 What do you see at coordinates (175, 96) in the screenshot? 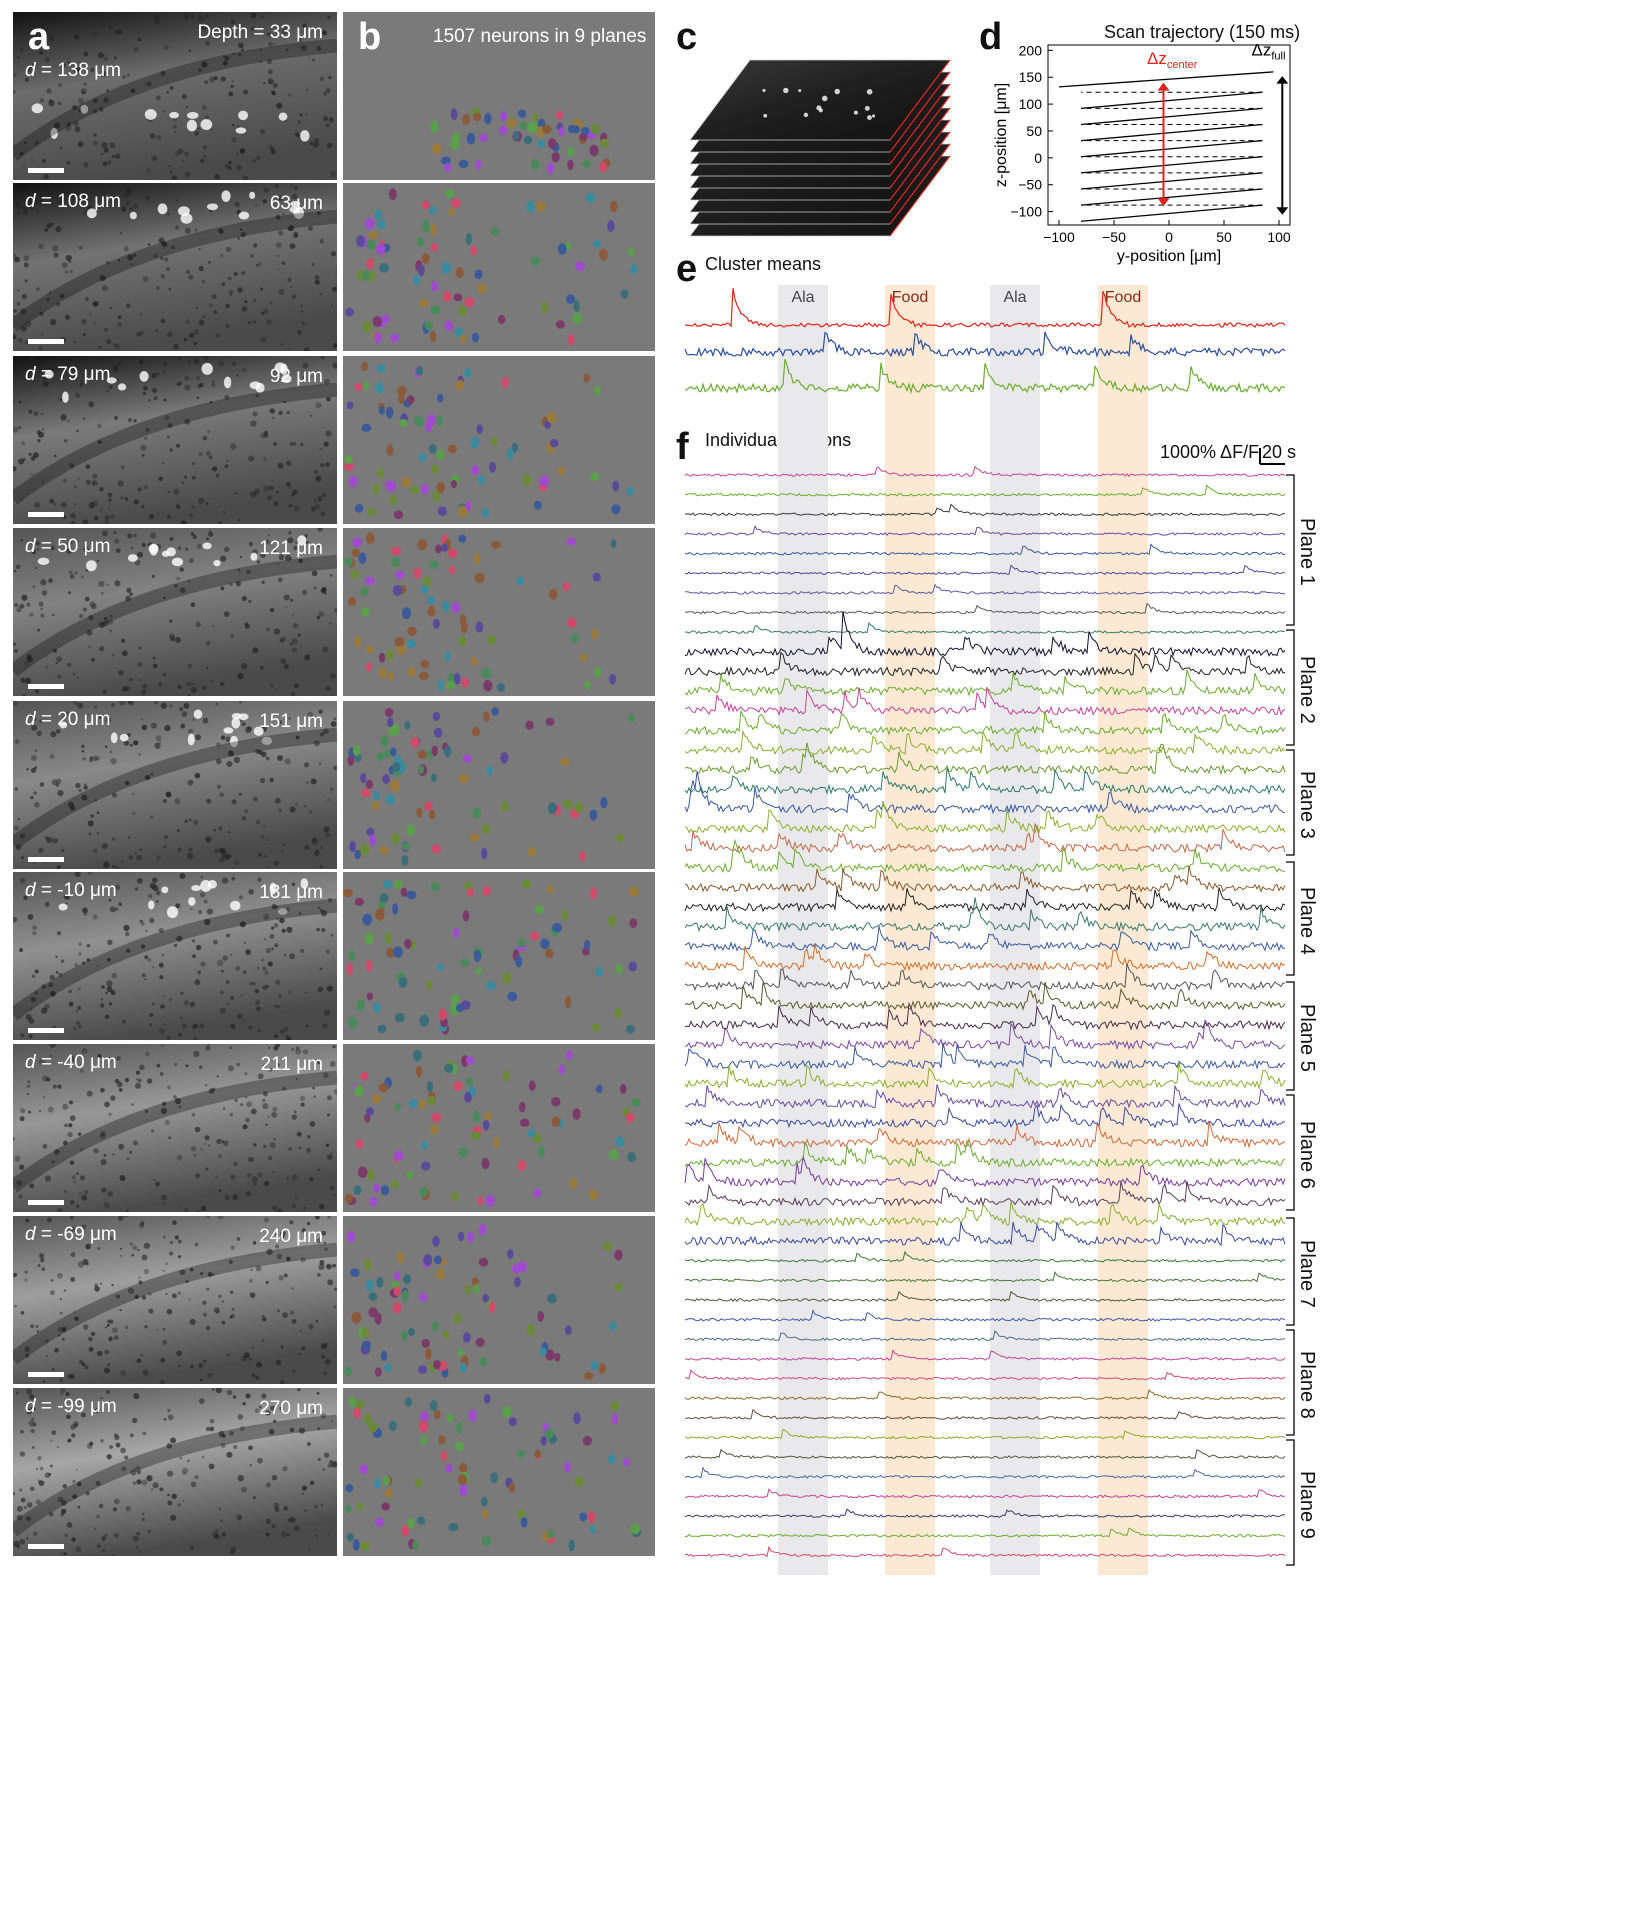
I see `depth-image-1: d = 138 μm Depth = 33 μm` at bounding box center [175, 96].